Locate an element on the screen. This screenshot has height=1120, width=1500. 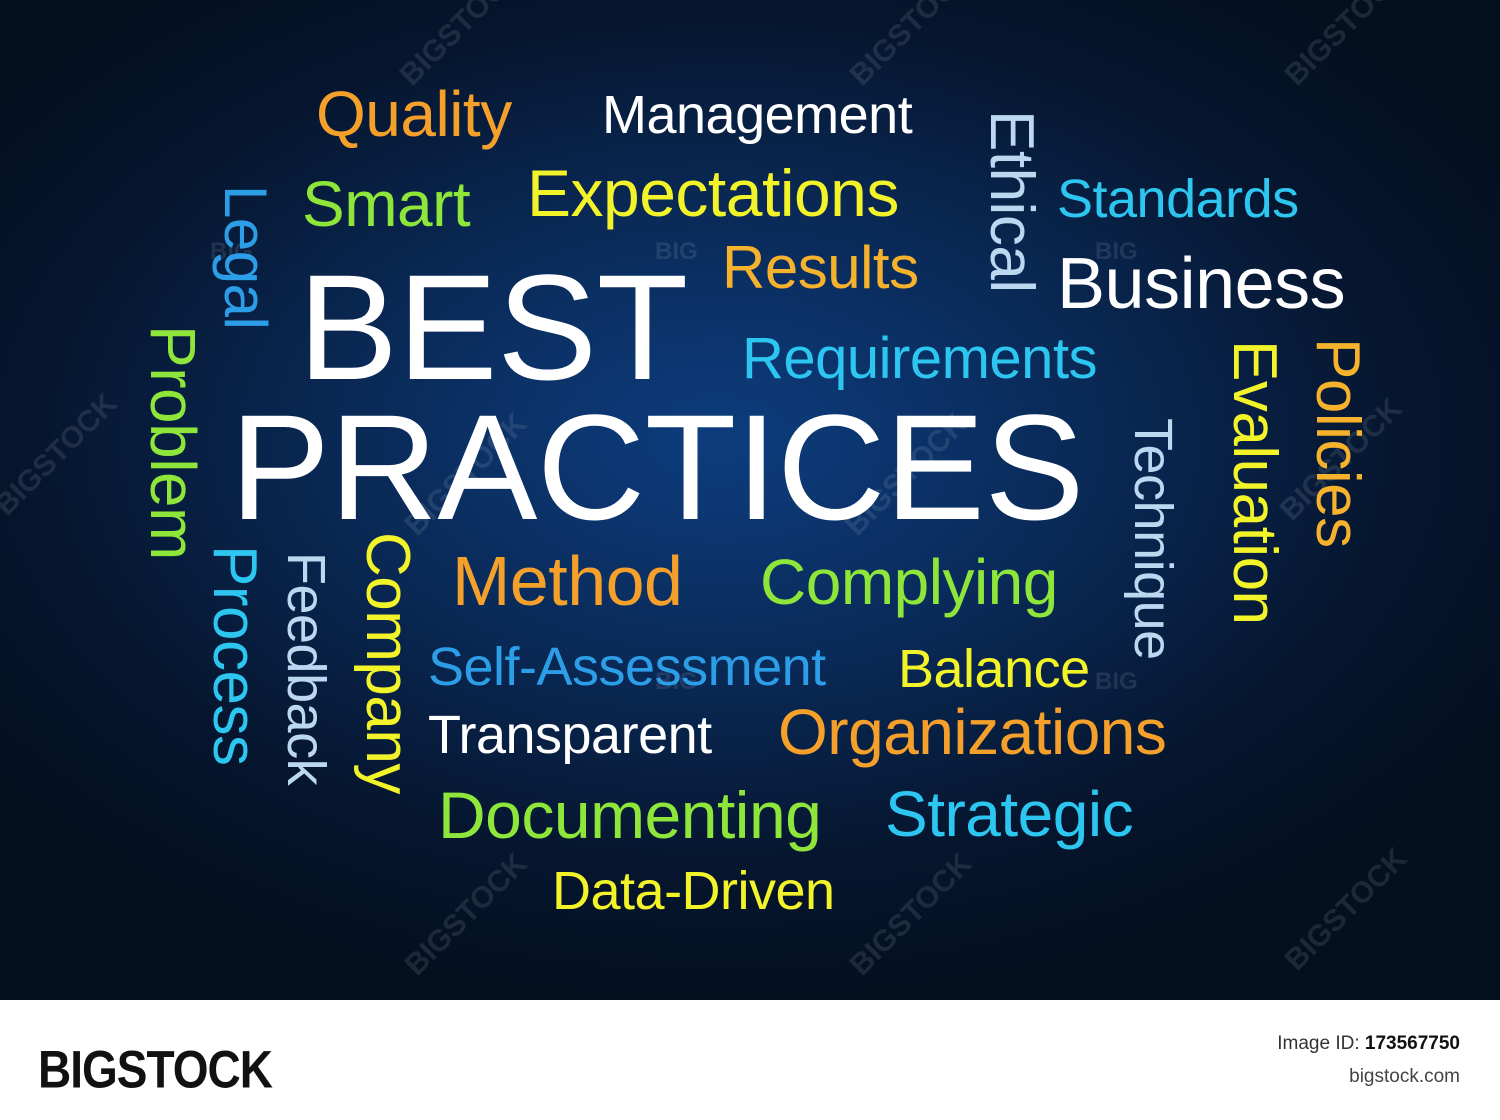
word-requirements: Requirements is located at coordinates (920, 358).